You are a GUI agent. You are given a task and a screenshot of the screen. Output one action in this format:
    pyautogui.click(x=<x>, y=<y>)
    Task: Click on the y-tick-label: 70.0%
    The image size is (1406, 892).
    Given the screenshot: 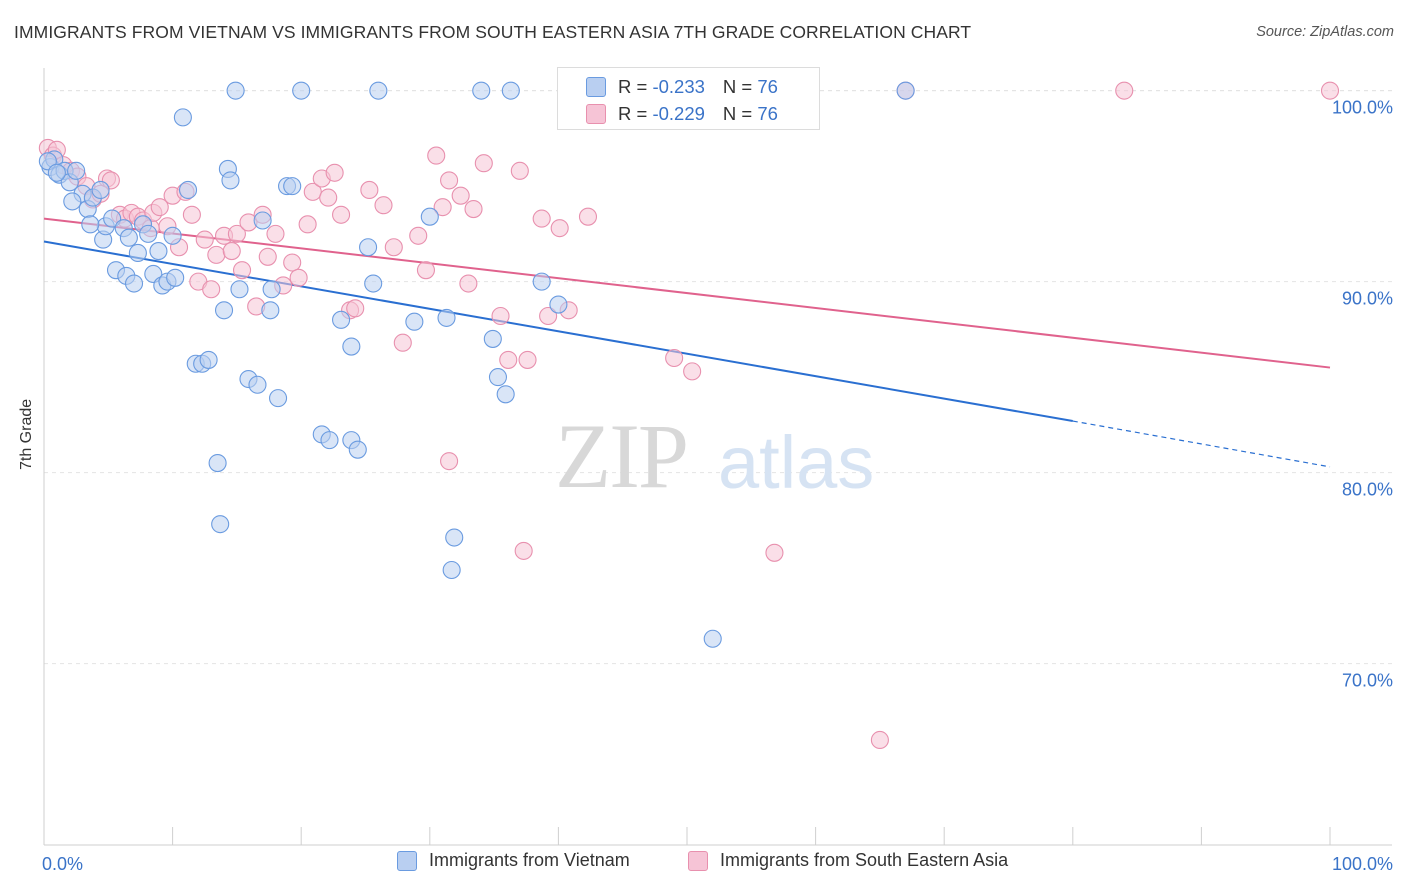 What is the action you would take?
    pyautogui.click(x=1367, y=681)
    